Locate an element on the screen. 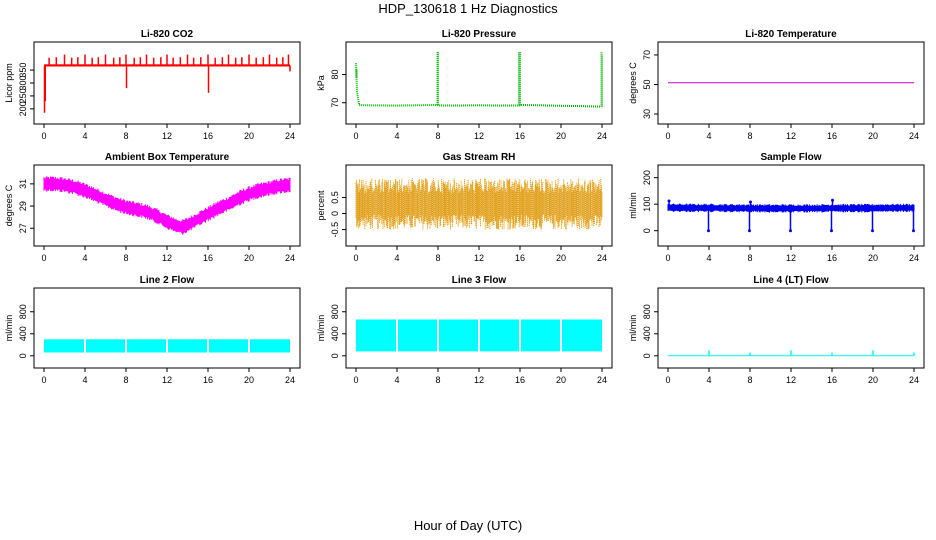 The height and width of the screenshot is (540, 936). y-tick-label: -0.5 is located at coordinates (335, 230).